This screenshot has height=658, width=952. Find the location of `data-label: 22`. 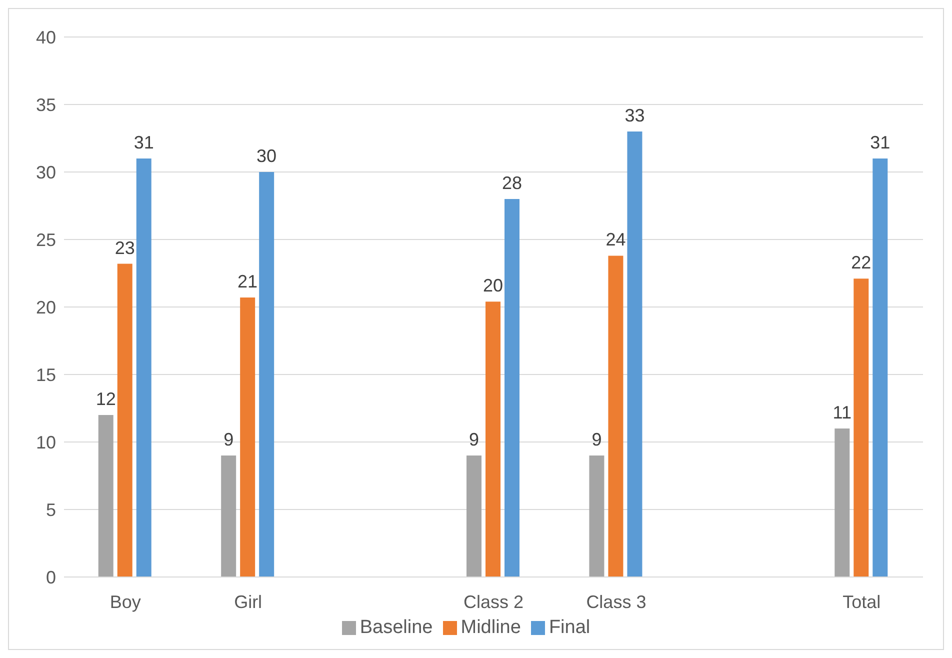

data-label: 22 is located at coordinates (861, 262).